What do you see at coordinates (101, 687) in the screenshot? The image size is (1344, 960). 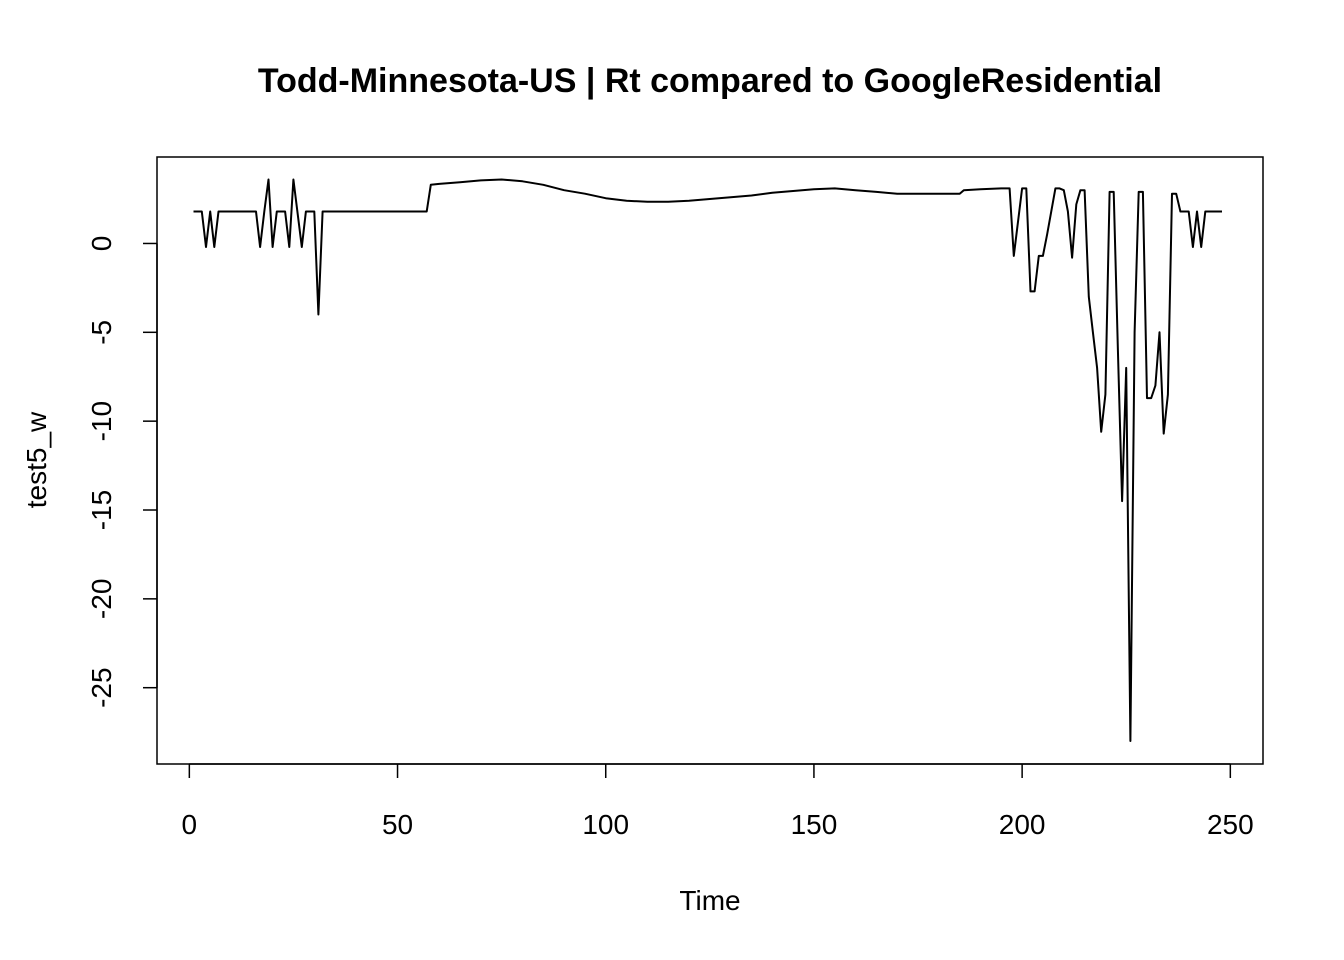 I see `y-tick-label: -25` at bounding box center [101, 687].